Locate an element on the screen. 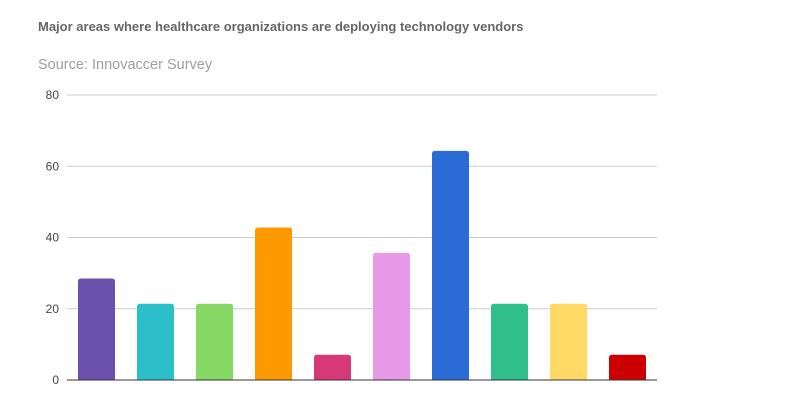  y-tick-label: 40 is located at coordinates (53, 238).